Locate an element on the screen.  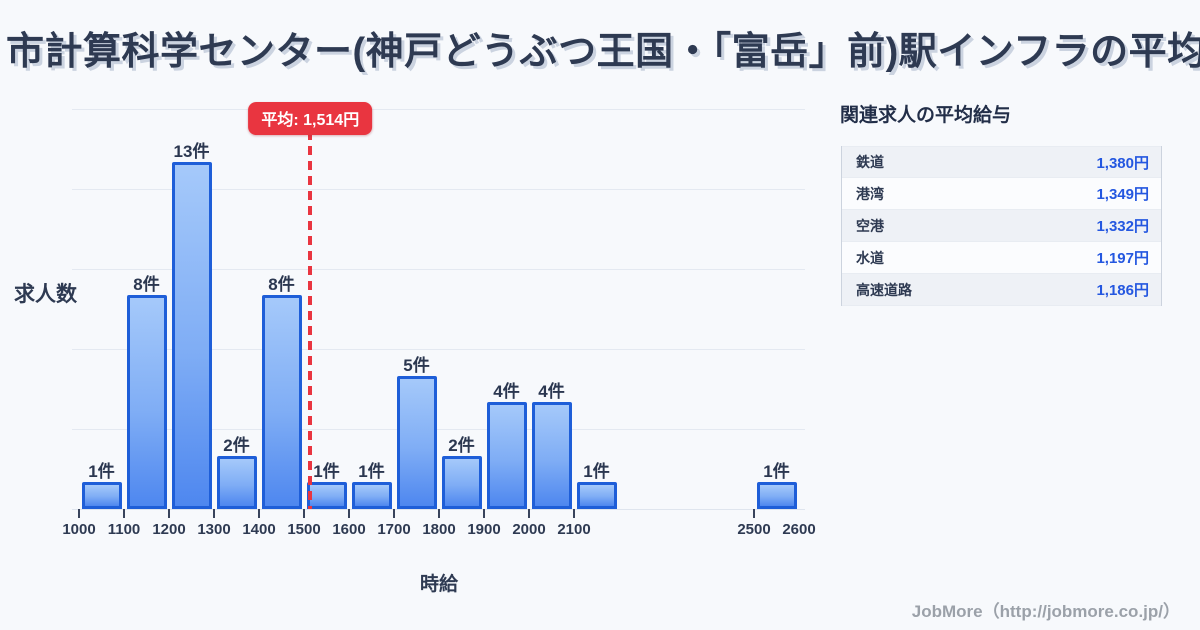
row-wage-value: 1,197円 is located at coordinates (1122, 258).